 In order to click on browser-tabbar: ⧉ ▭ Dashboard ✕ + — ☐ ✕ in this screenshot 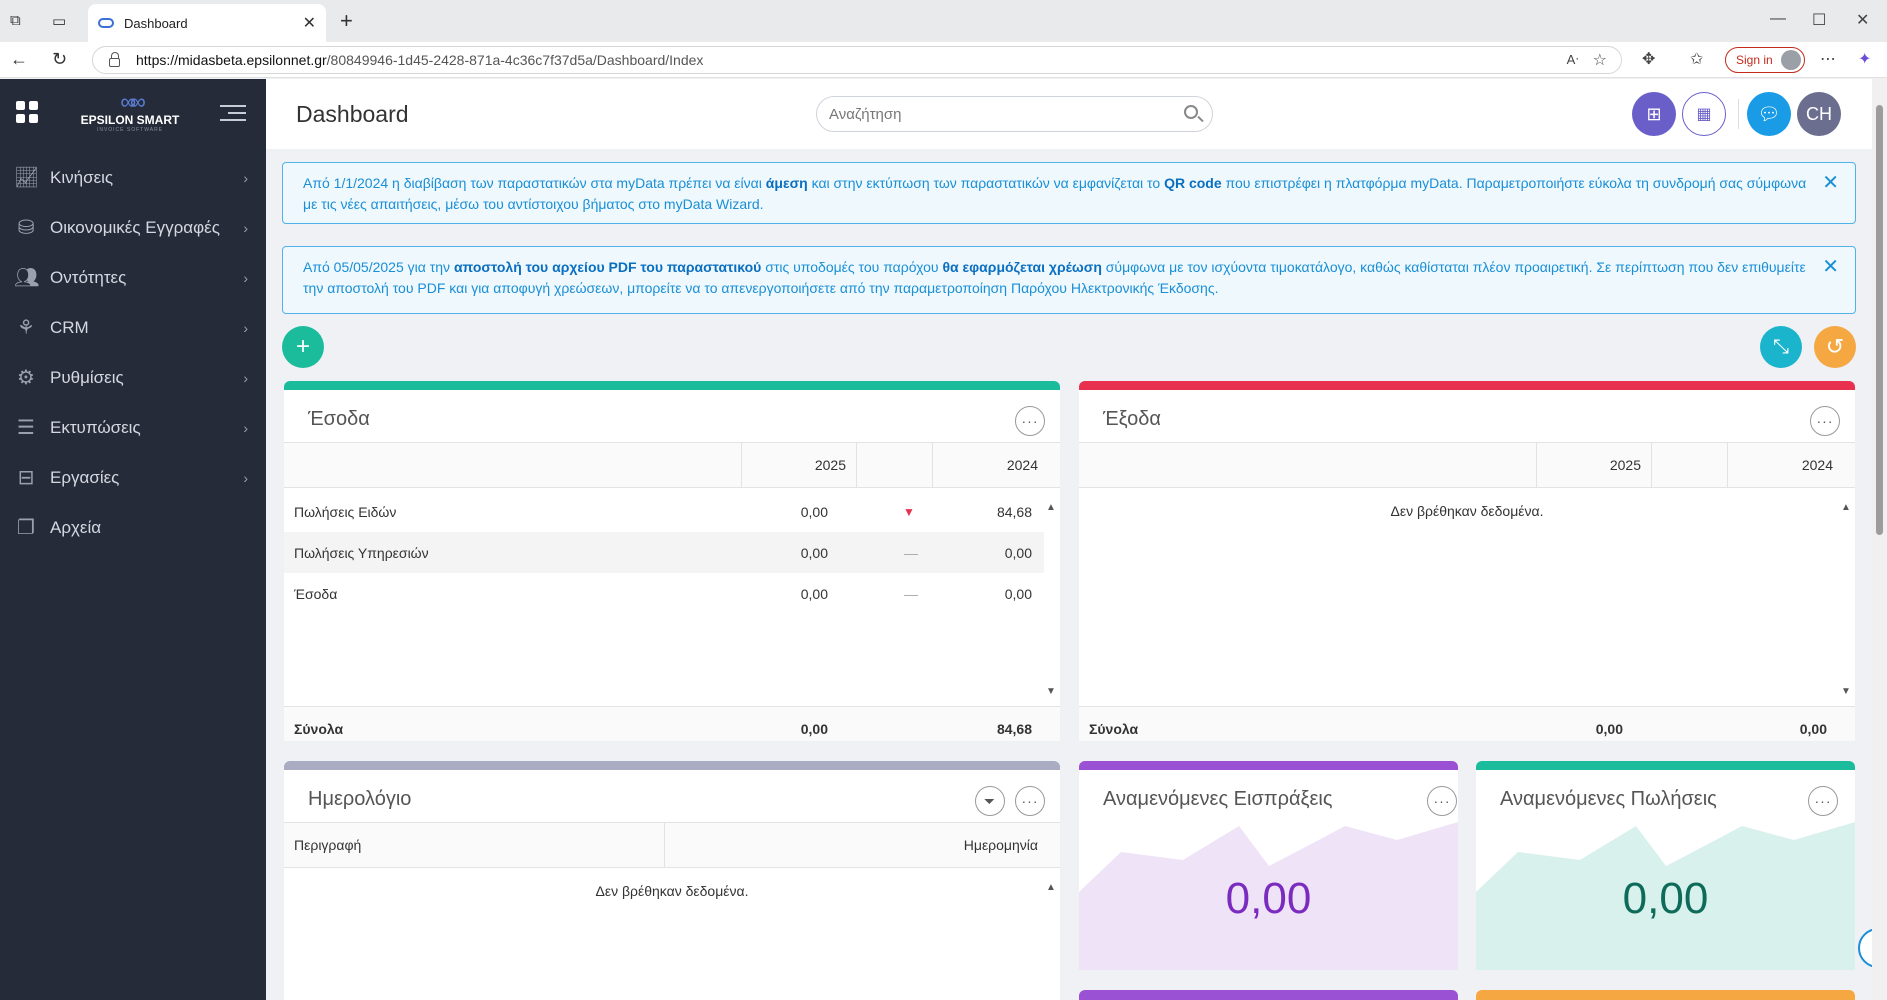, I will do `click(943, 21)`.